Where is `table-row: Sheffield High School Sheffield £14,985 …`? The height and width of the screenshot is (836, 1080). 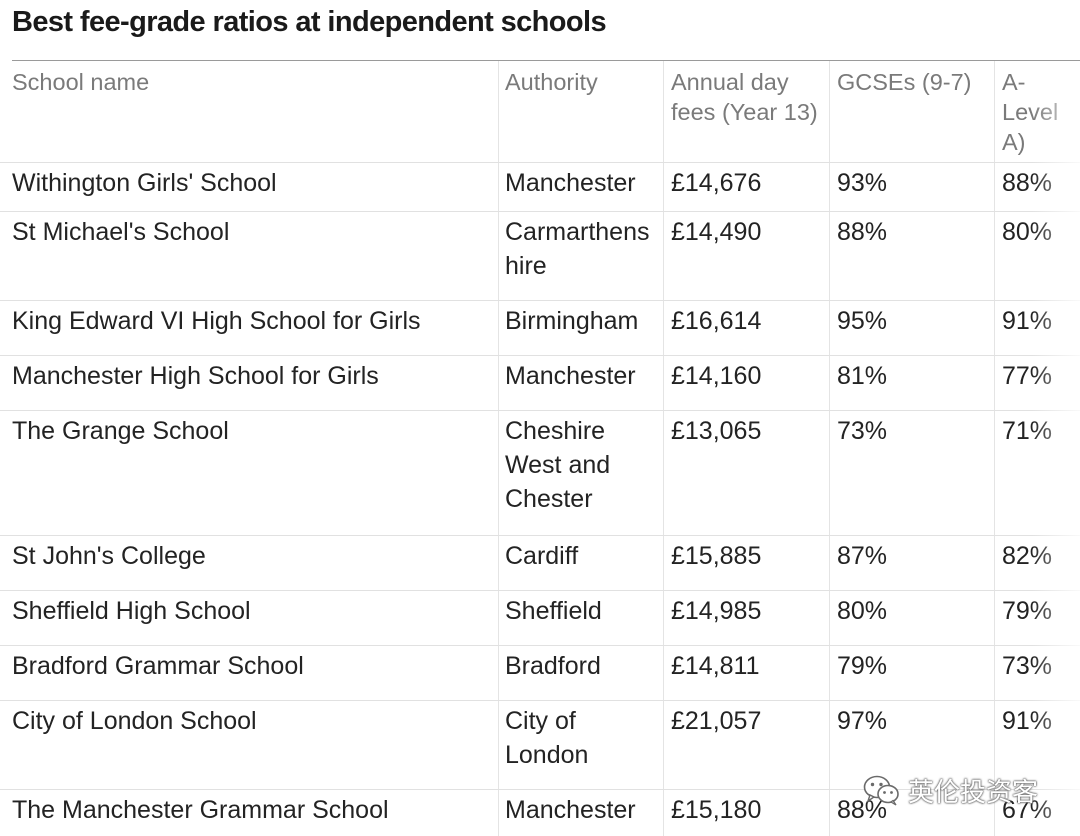 table-row: Sheffield High School Sheffield £14,985 … is located at coordinates (540, 617).